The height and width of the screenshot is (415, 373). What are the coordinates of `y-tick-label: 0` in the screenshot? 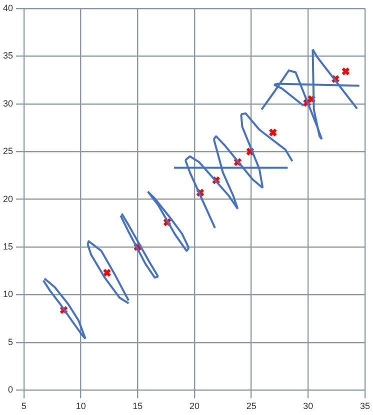 It's located at (11, 389).